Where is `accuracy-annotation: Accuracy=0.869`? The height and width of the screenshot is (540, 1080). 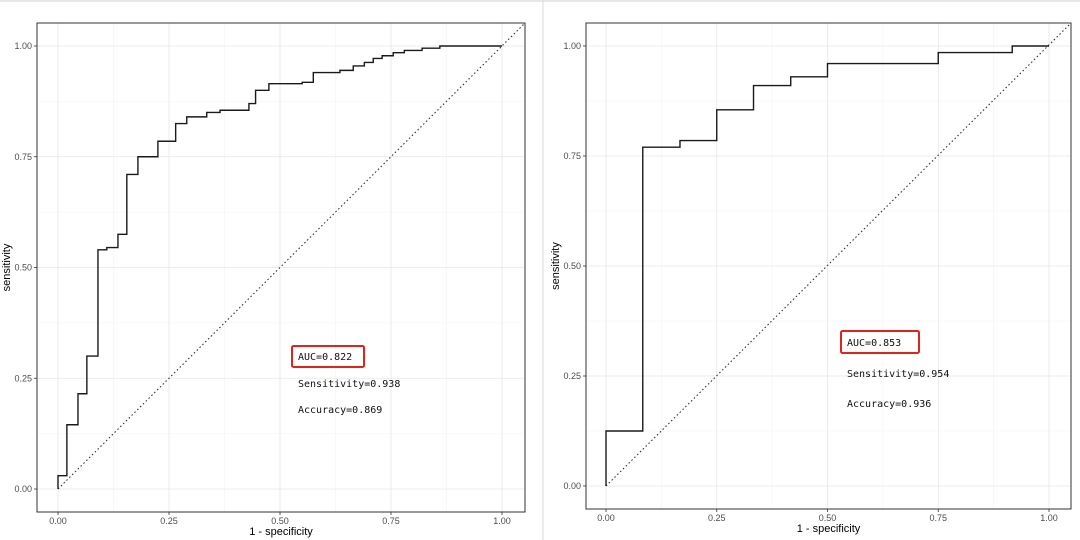
accuracy-annotation: Accuracy=0.869 is located at coordinates (340, 410).